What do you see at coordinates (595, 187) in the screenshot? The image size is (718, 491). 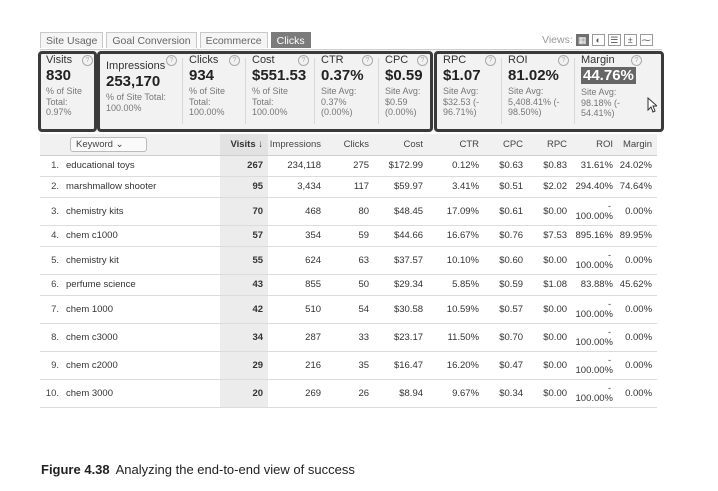 I see `cell-roi: 294.40%` at bounding box center [595, 187].